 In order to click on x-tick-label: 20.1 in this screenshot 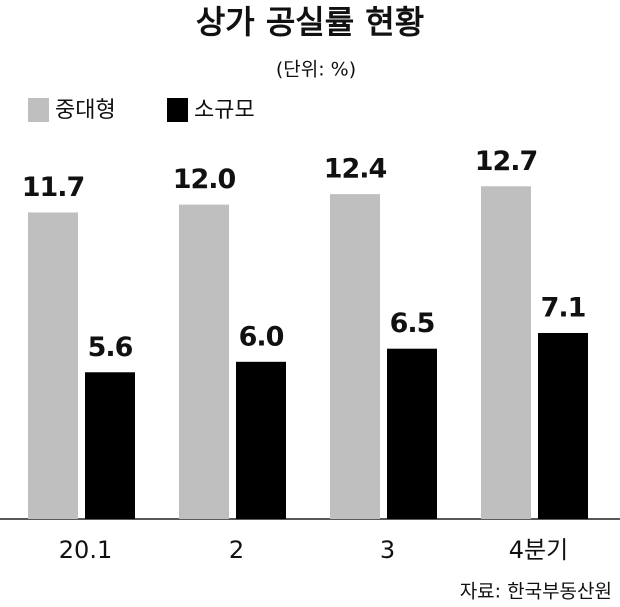, I will do `click(85, 550)`.